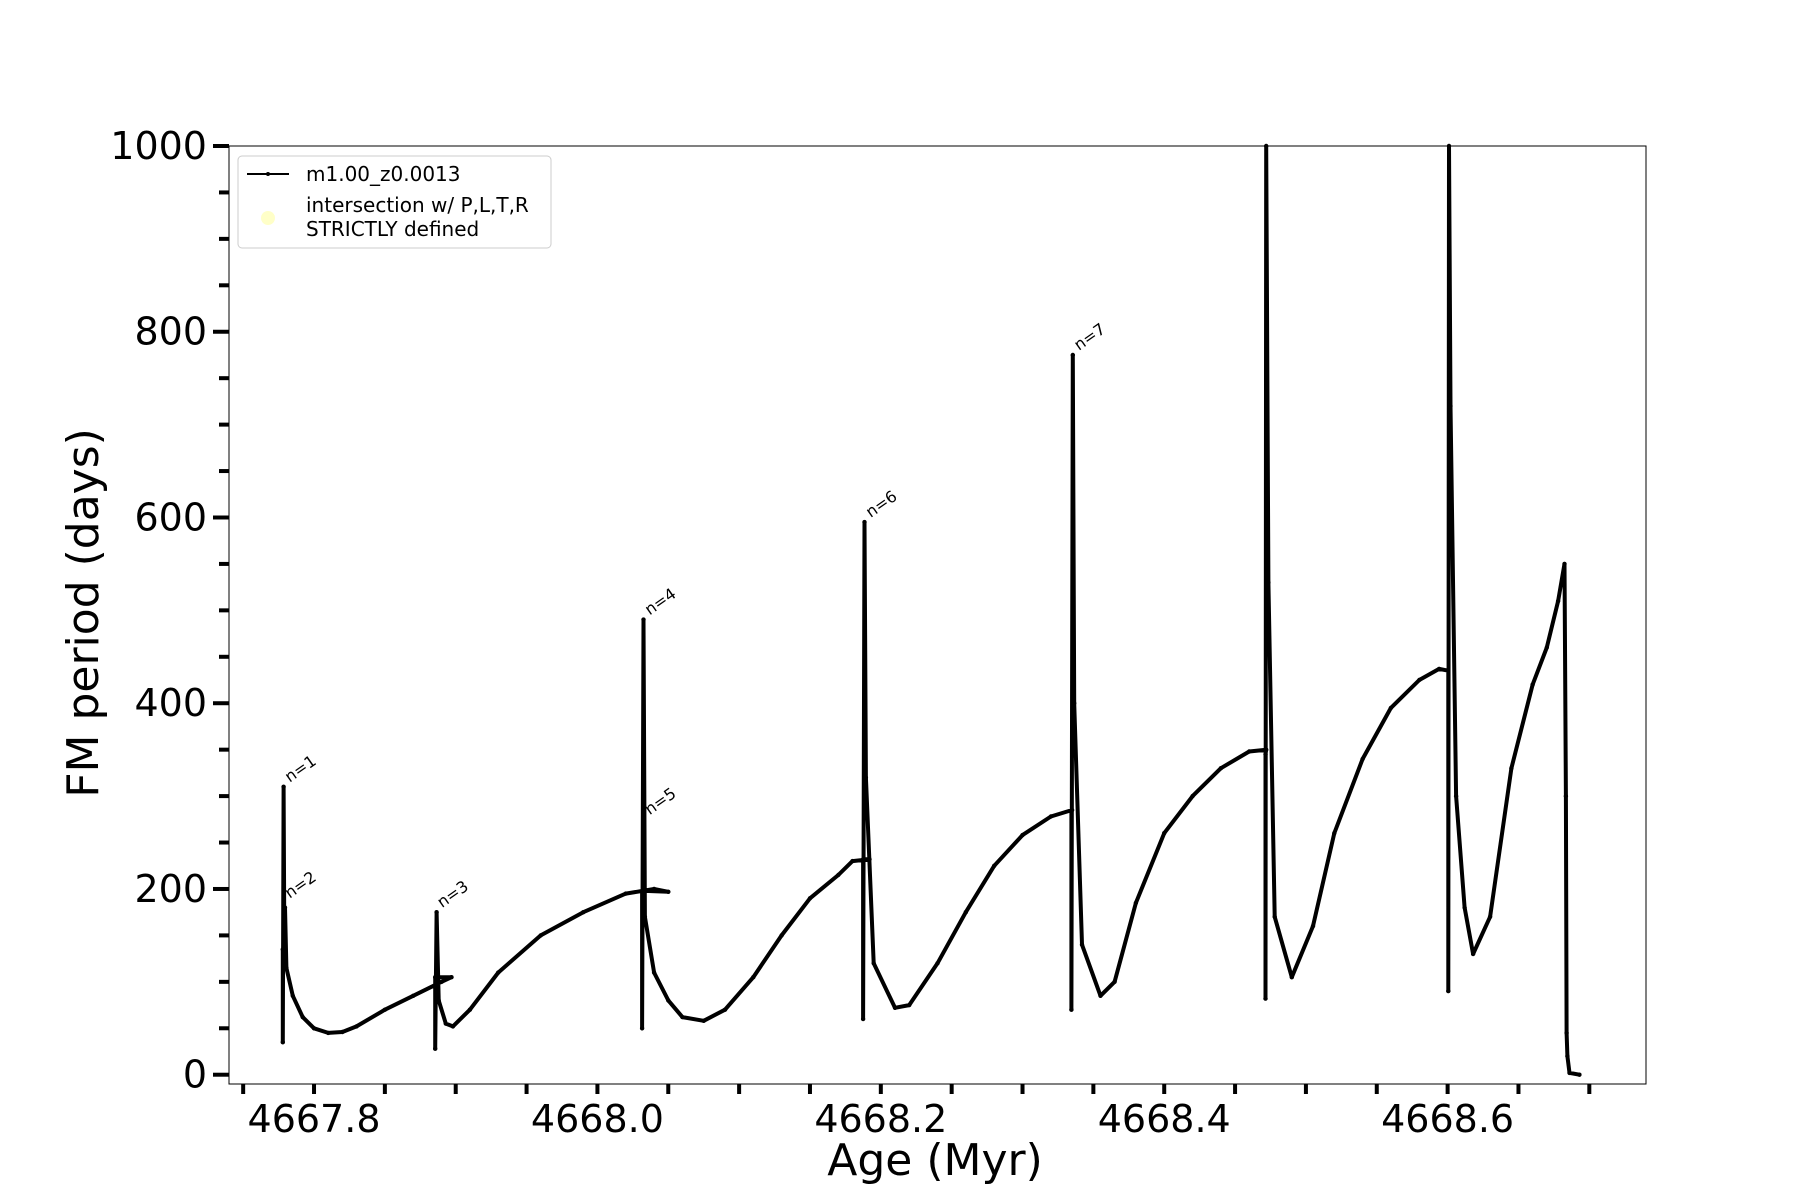 The height and width of the screenshot is (1200, 1800). Describe the element at coordinates (268, 218) in the screenshot. I see `legend-circle-marker` at that location.